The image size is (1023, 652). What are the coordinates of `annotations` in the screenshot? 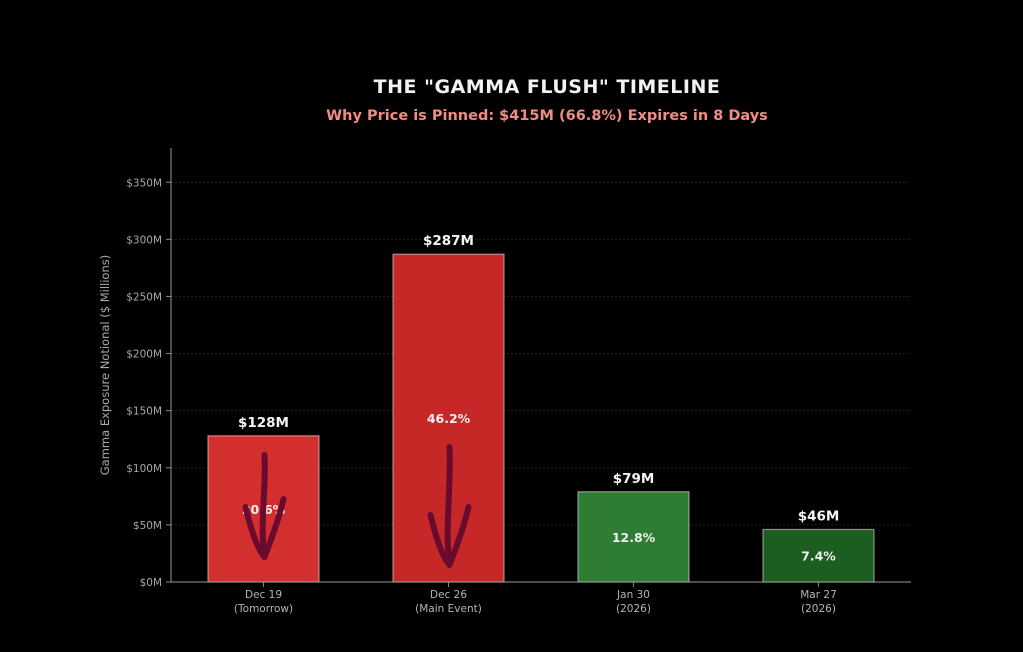 It's located at (357, 506).